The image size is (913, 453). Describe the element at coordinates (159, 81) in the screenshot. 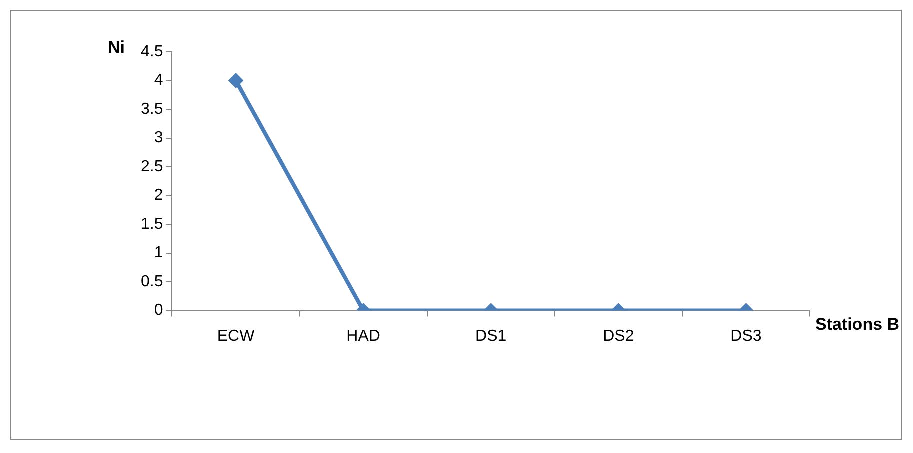

I see `y-tick-label: 4` at that location.